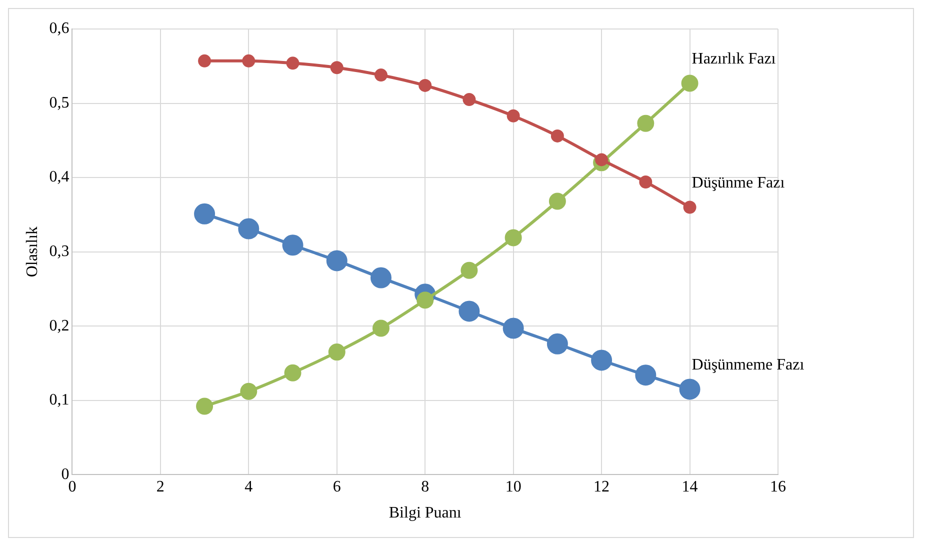 The width and height of the screenshot is (926, 552). I want to click on x-tick-label: 8, so click(425, 487).